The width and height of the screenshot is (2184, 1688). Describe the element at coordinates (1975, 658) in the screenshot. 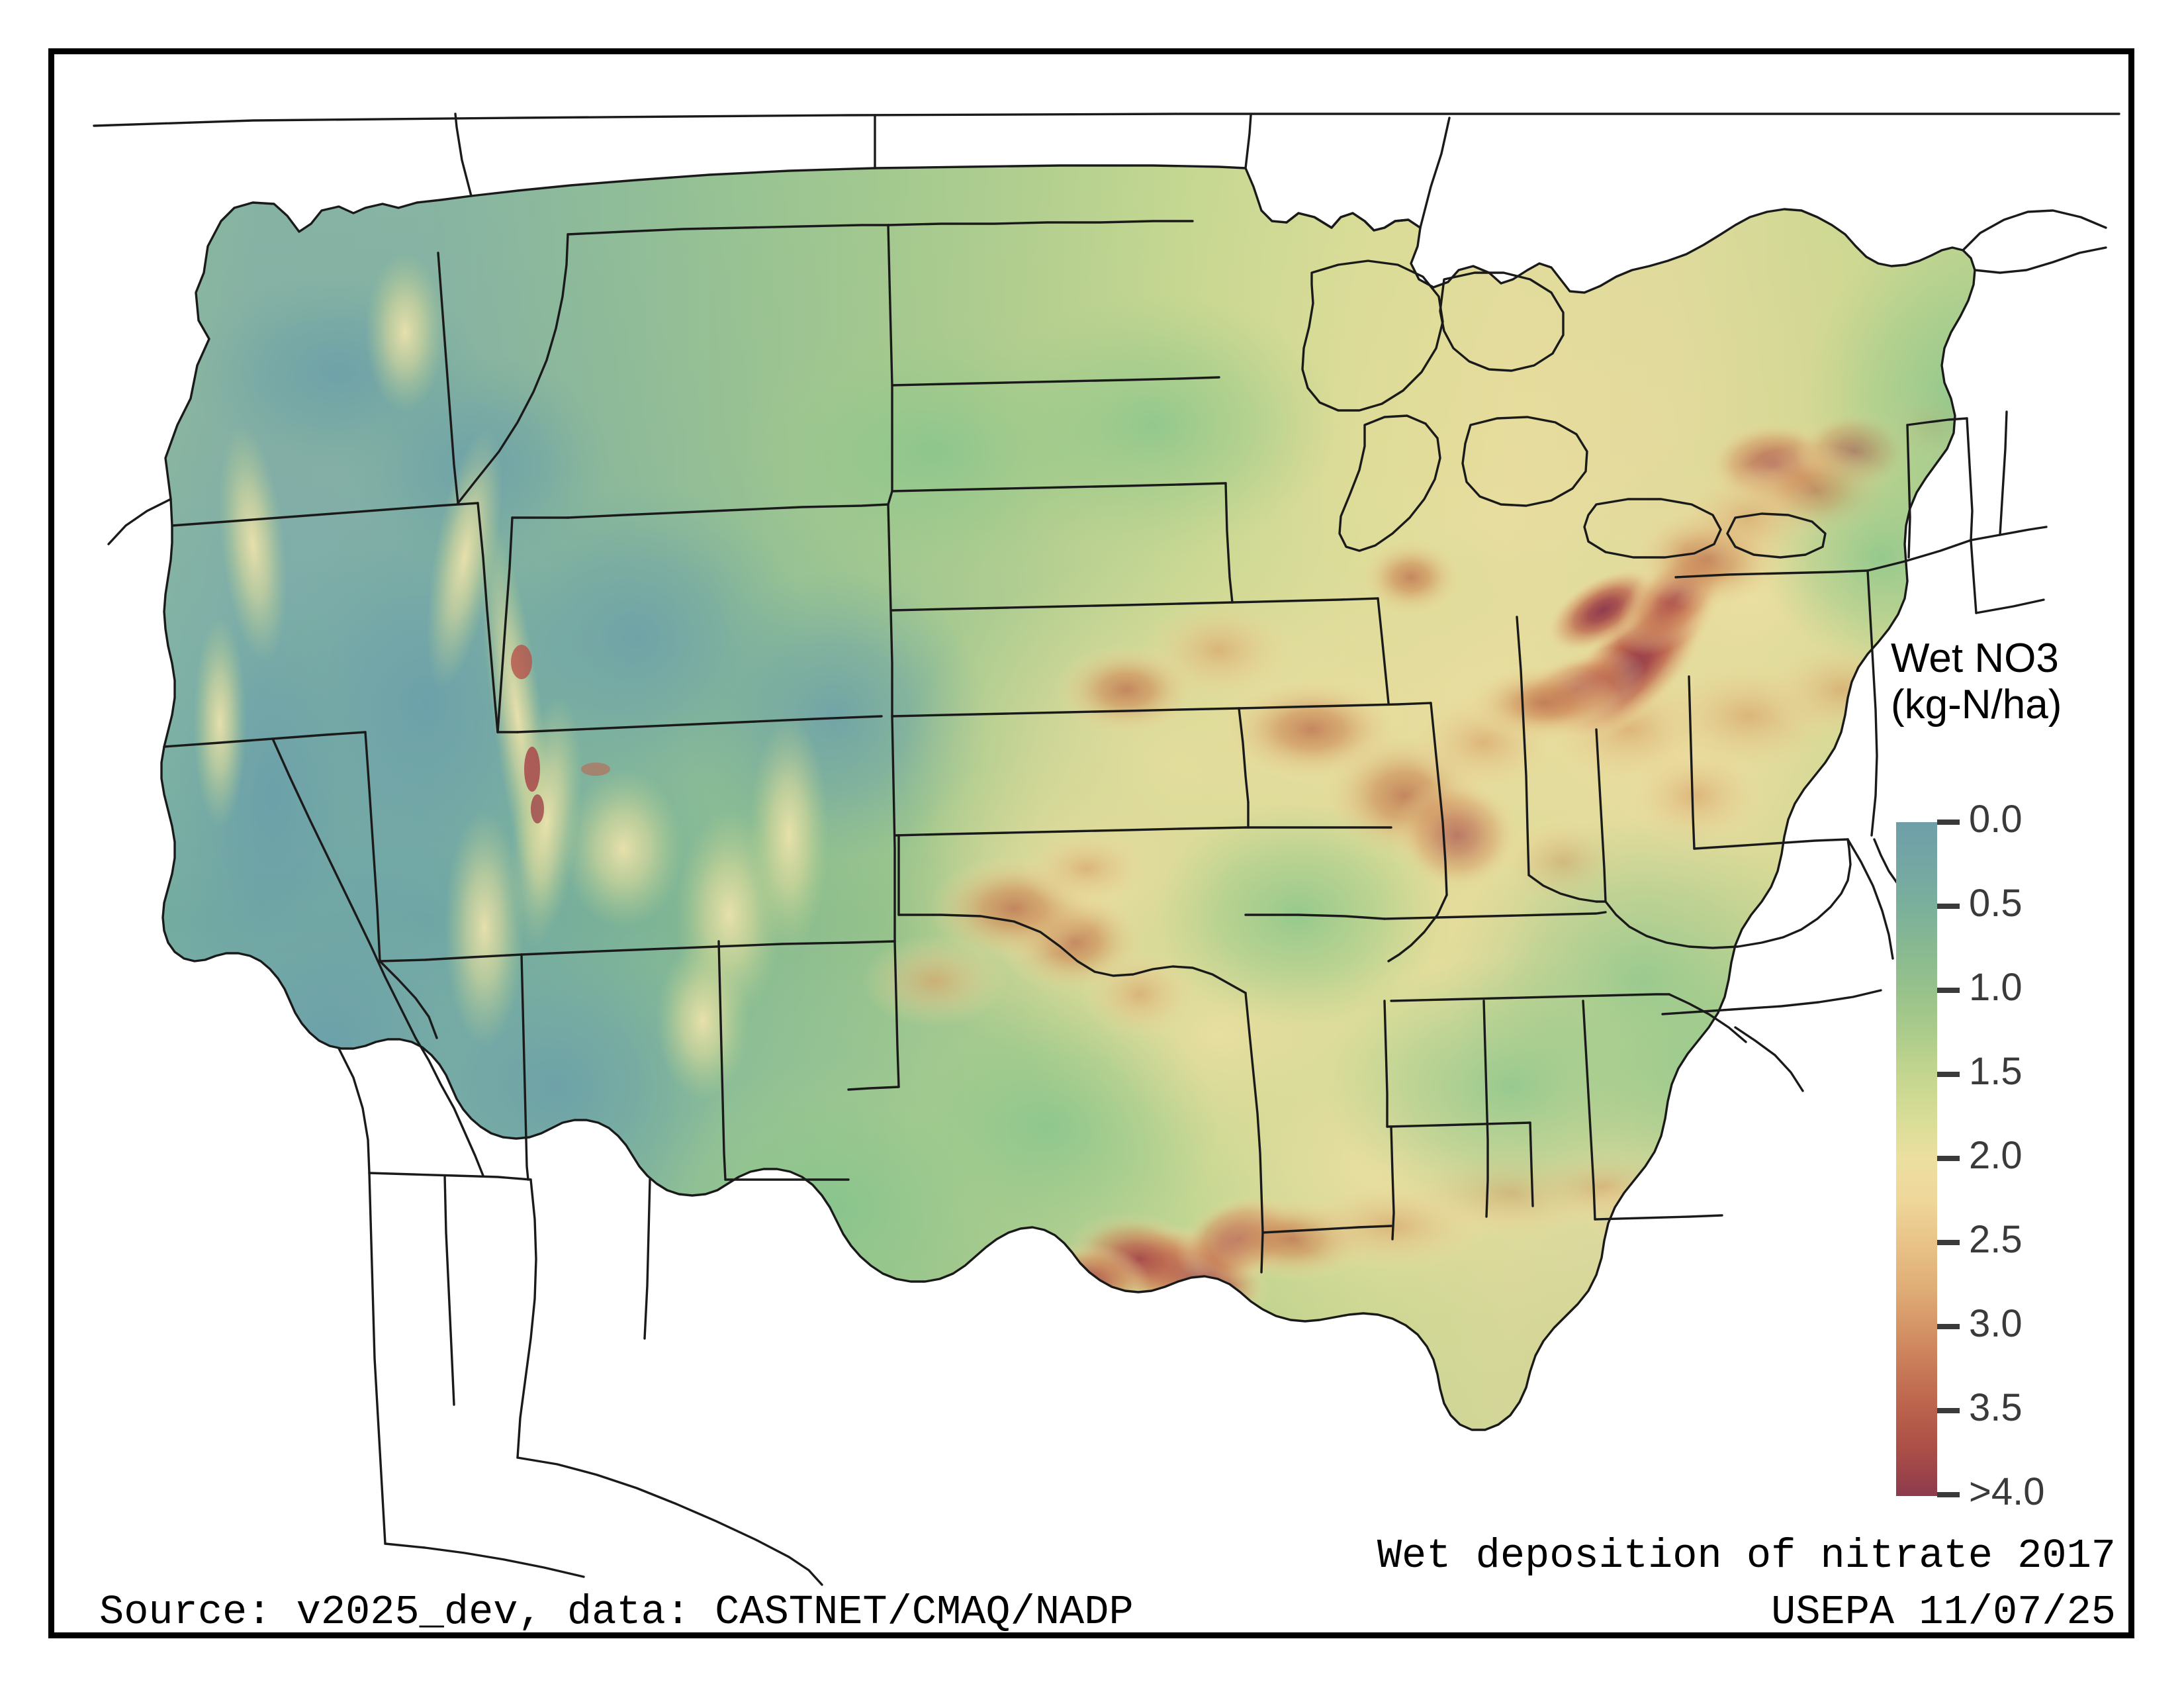

I see `colorbar-title-line1: Wet NO3` at that location.